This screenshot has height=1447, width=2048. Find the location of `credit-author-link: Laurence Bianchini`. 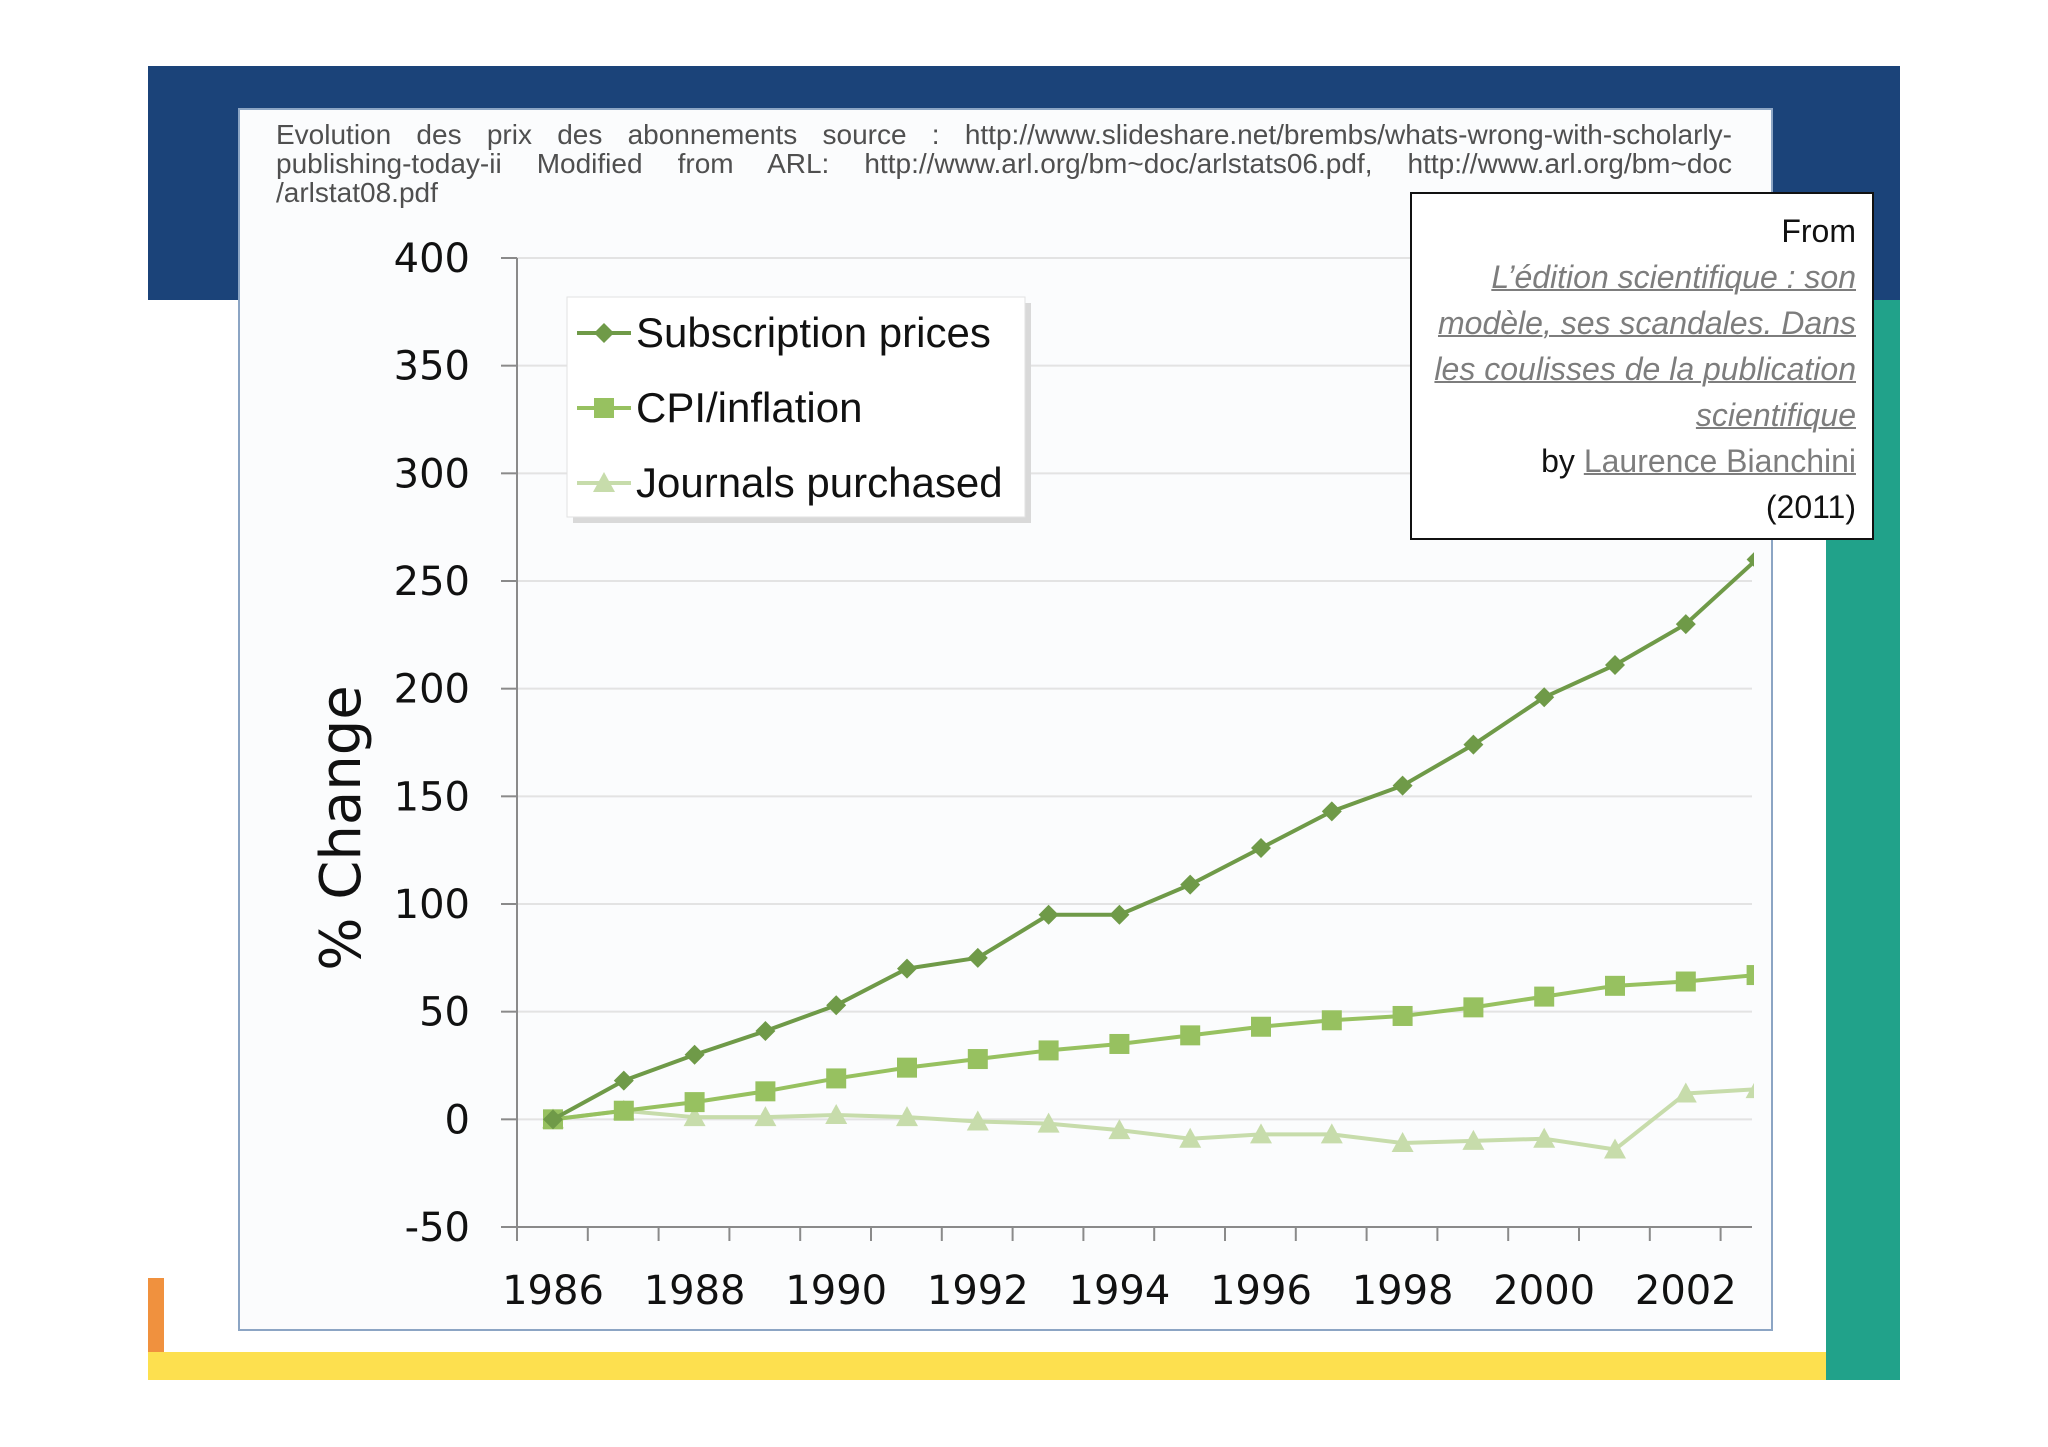

credit-author-link: Laurence Bianchini is located at coordinates (1719, 461).